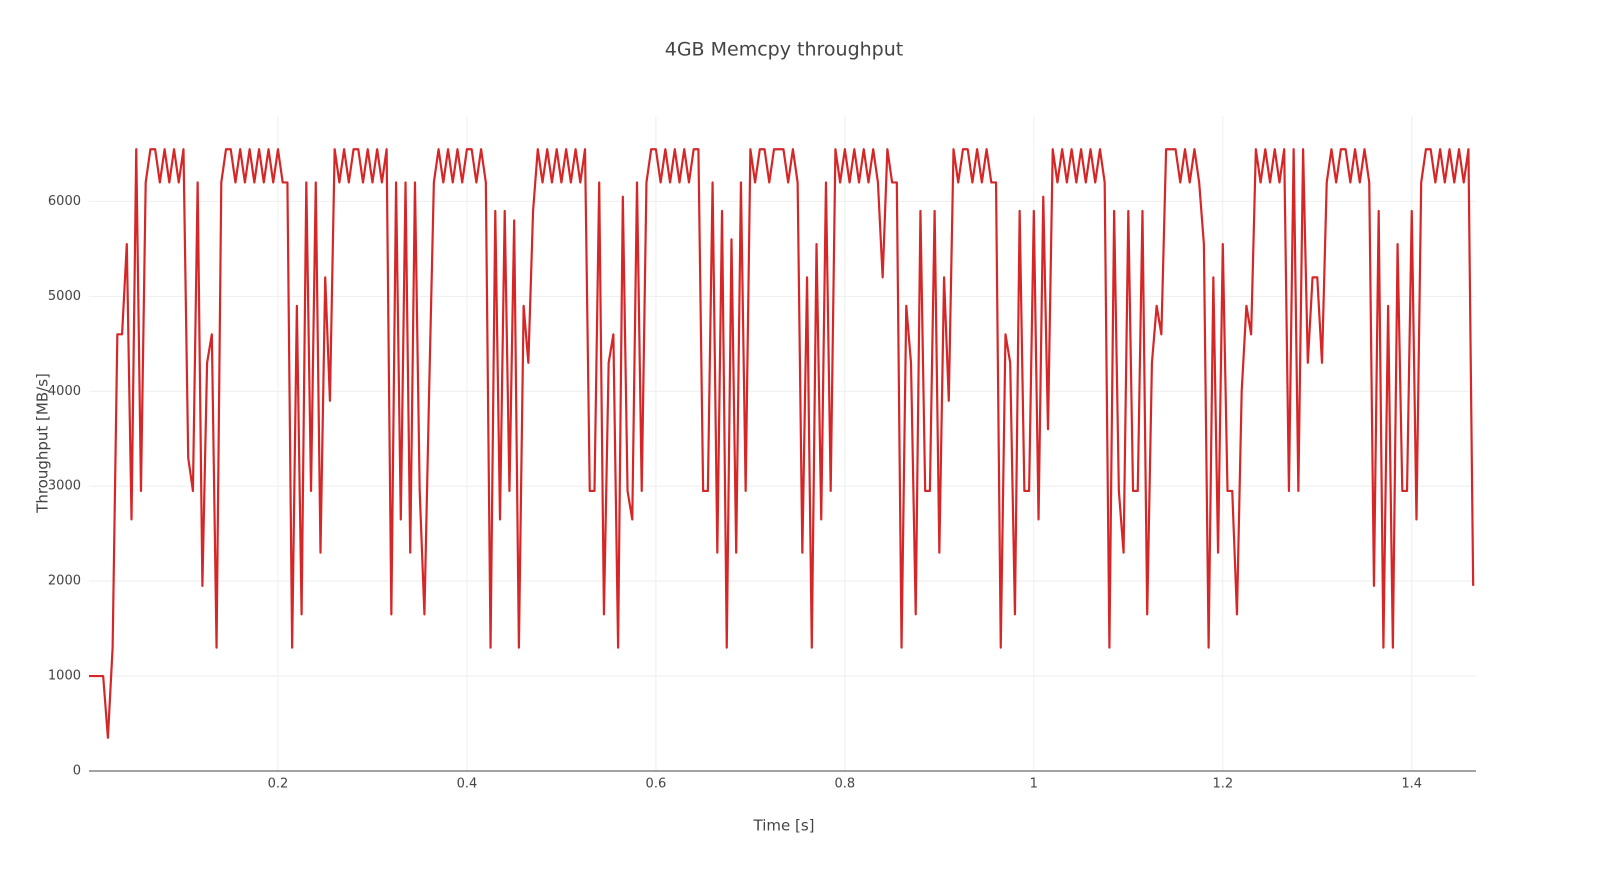  Describe the element at coordinates (64, 296) in the screenshot. I see `y-tick-label: 5000` at that location.